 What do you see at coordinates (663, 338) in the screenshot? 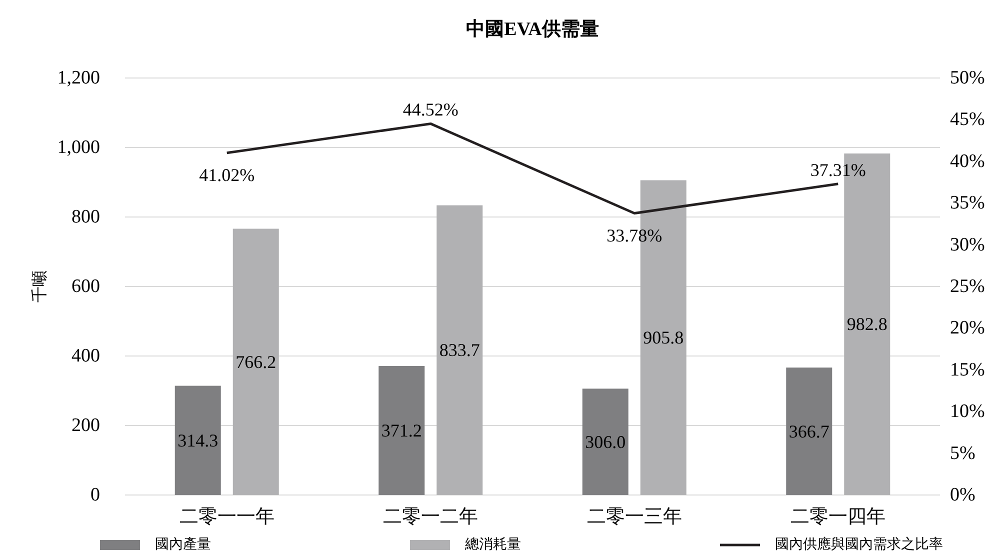
I see `data-label: 905.8` at bounding box center [663, 338].